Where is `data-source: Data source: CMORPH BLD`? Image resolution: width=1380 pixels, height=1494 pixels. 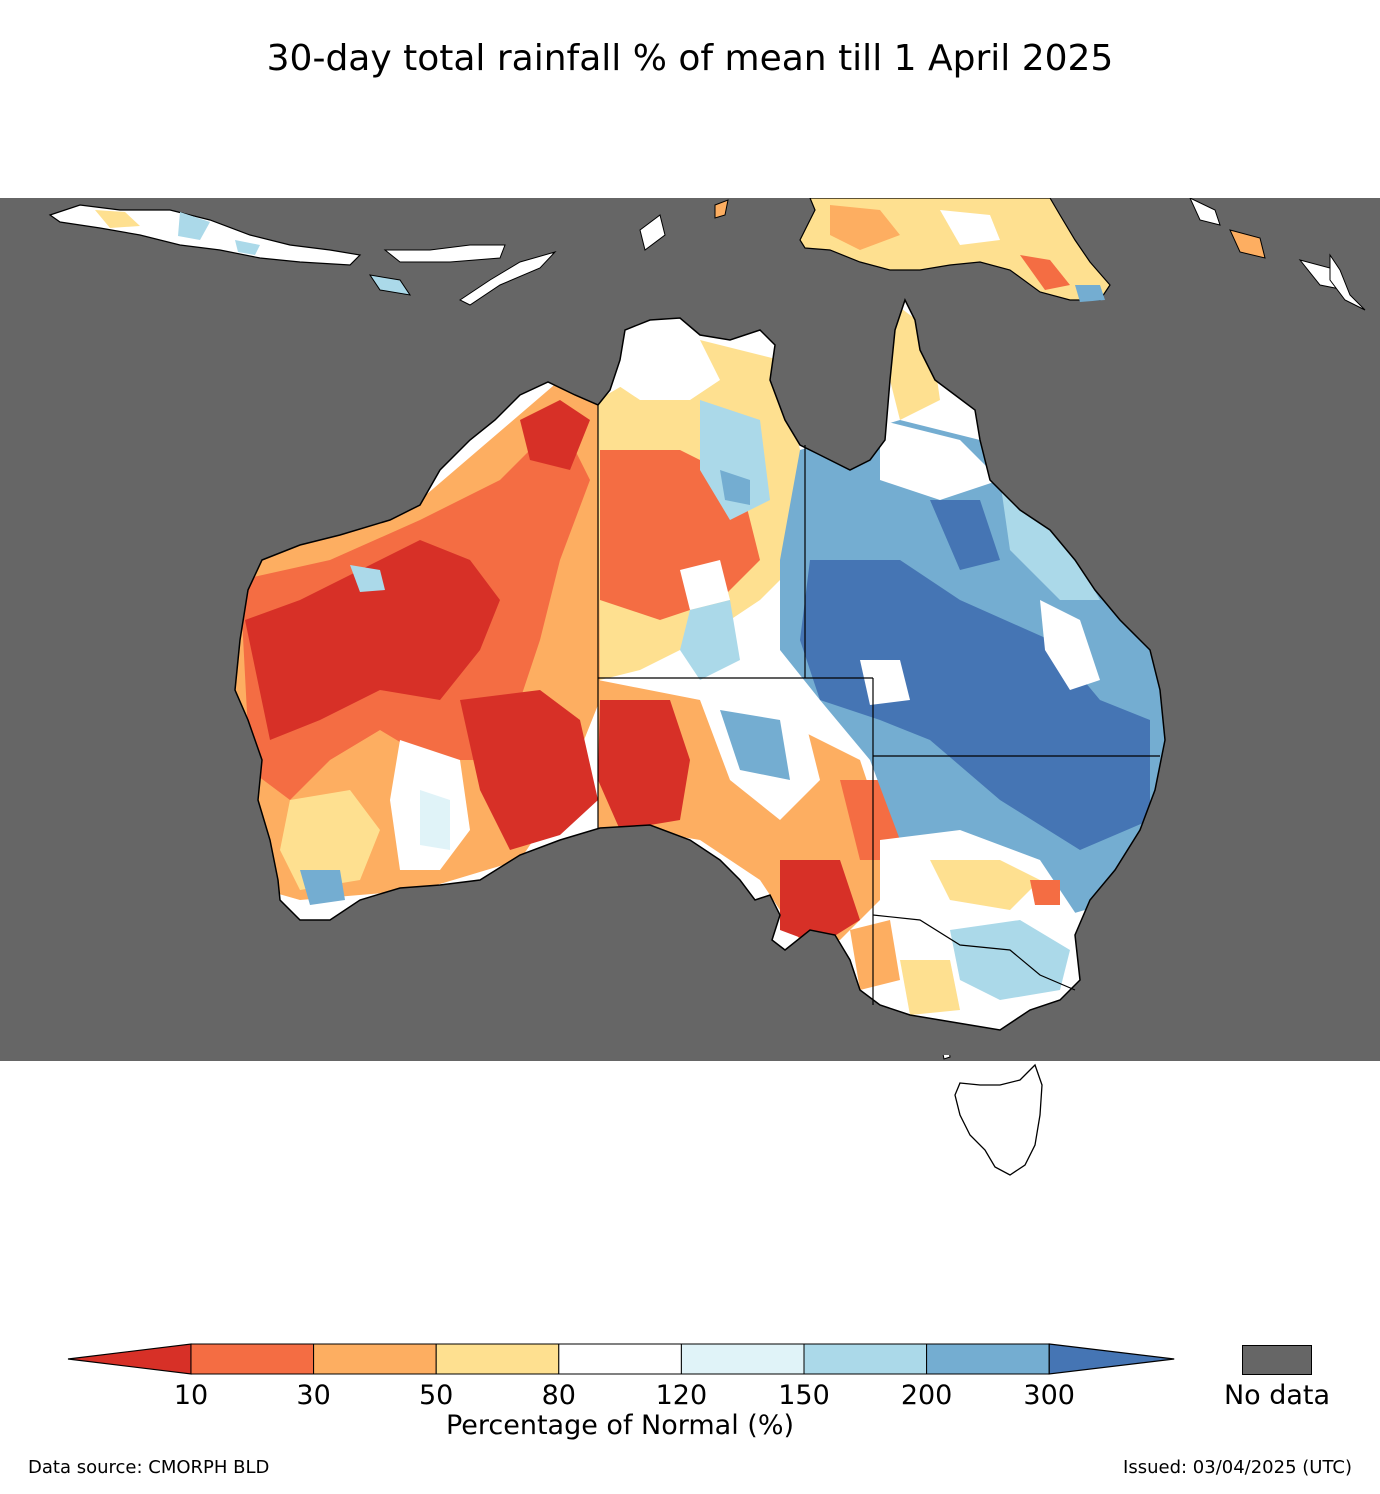
data-source: Data source: CMORPH BLD is located at coordinates (149, 1467).